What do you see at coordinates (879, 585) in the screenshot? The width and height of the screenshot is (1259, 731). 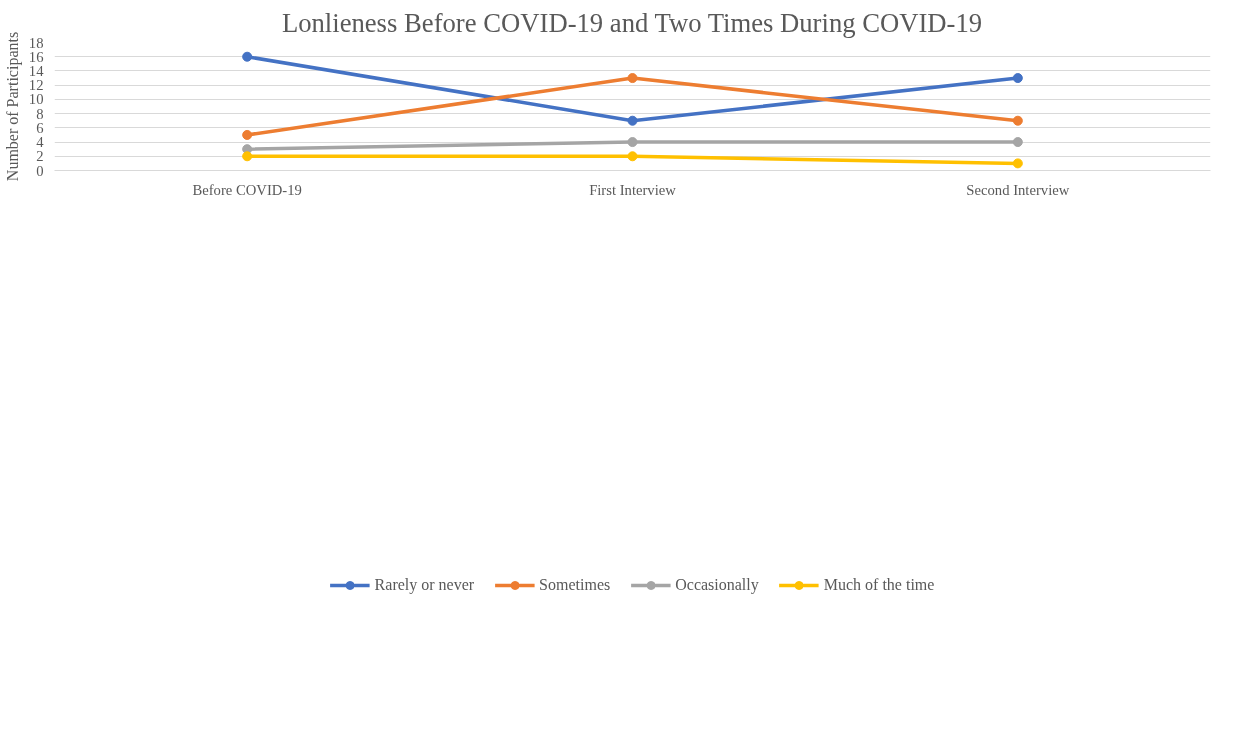 I see `legend-label: Much of the time` at bounding box center [879, 585].